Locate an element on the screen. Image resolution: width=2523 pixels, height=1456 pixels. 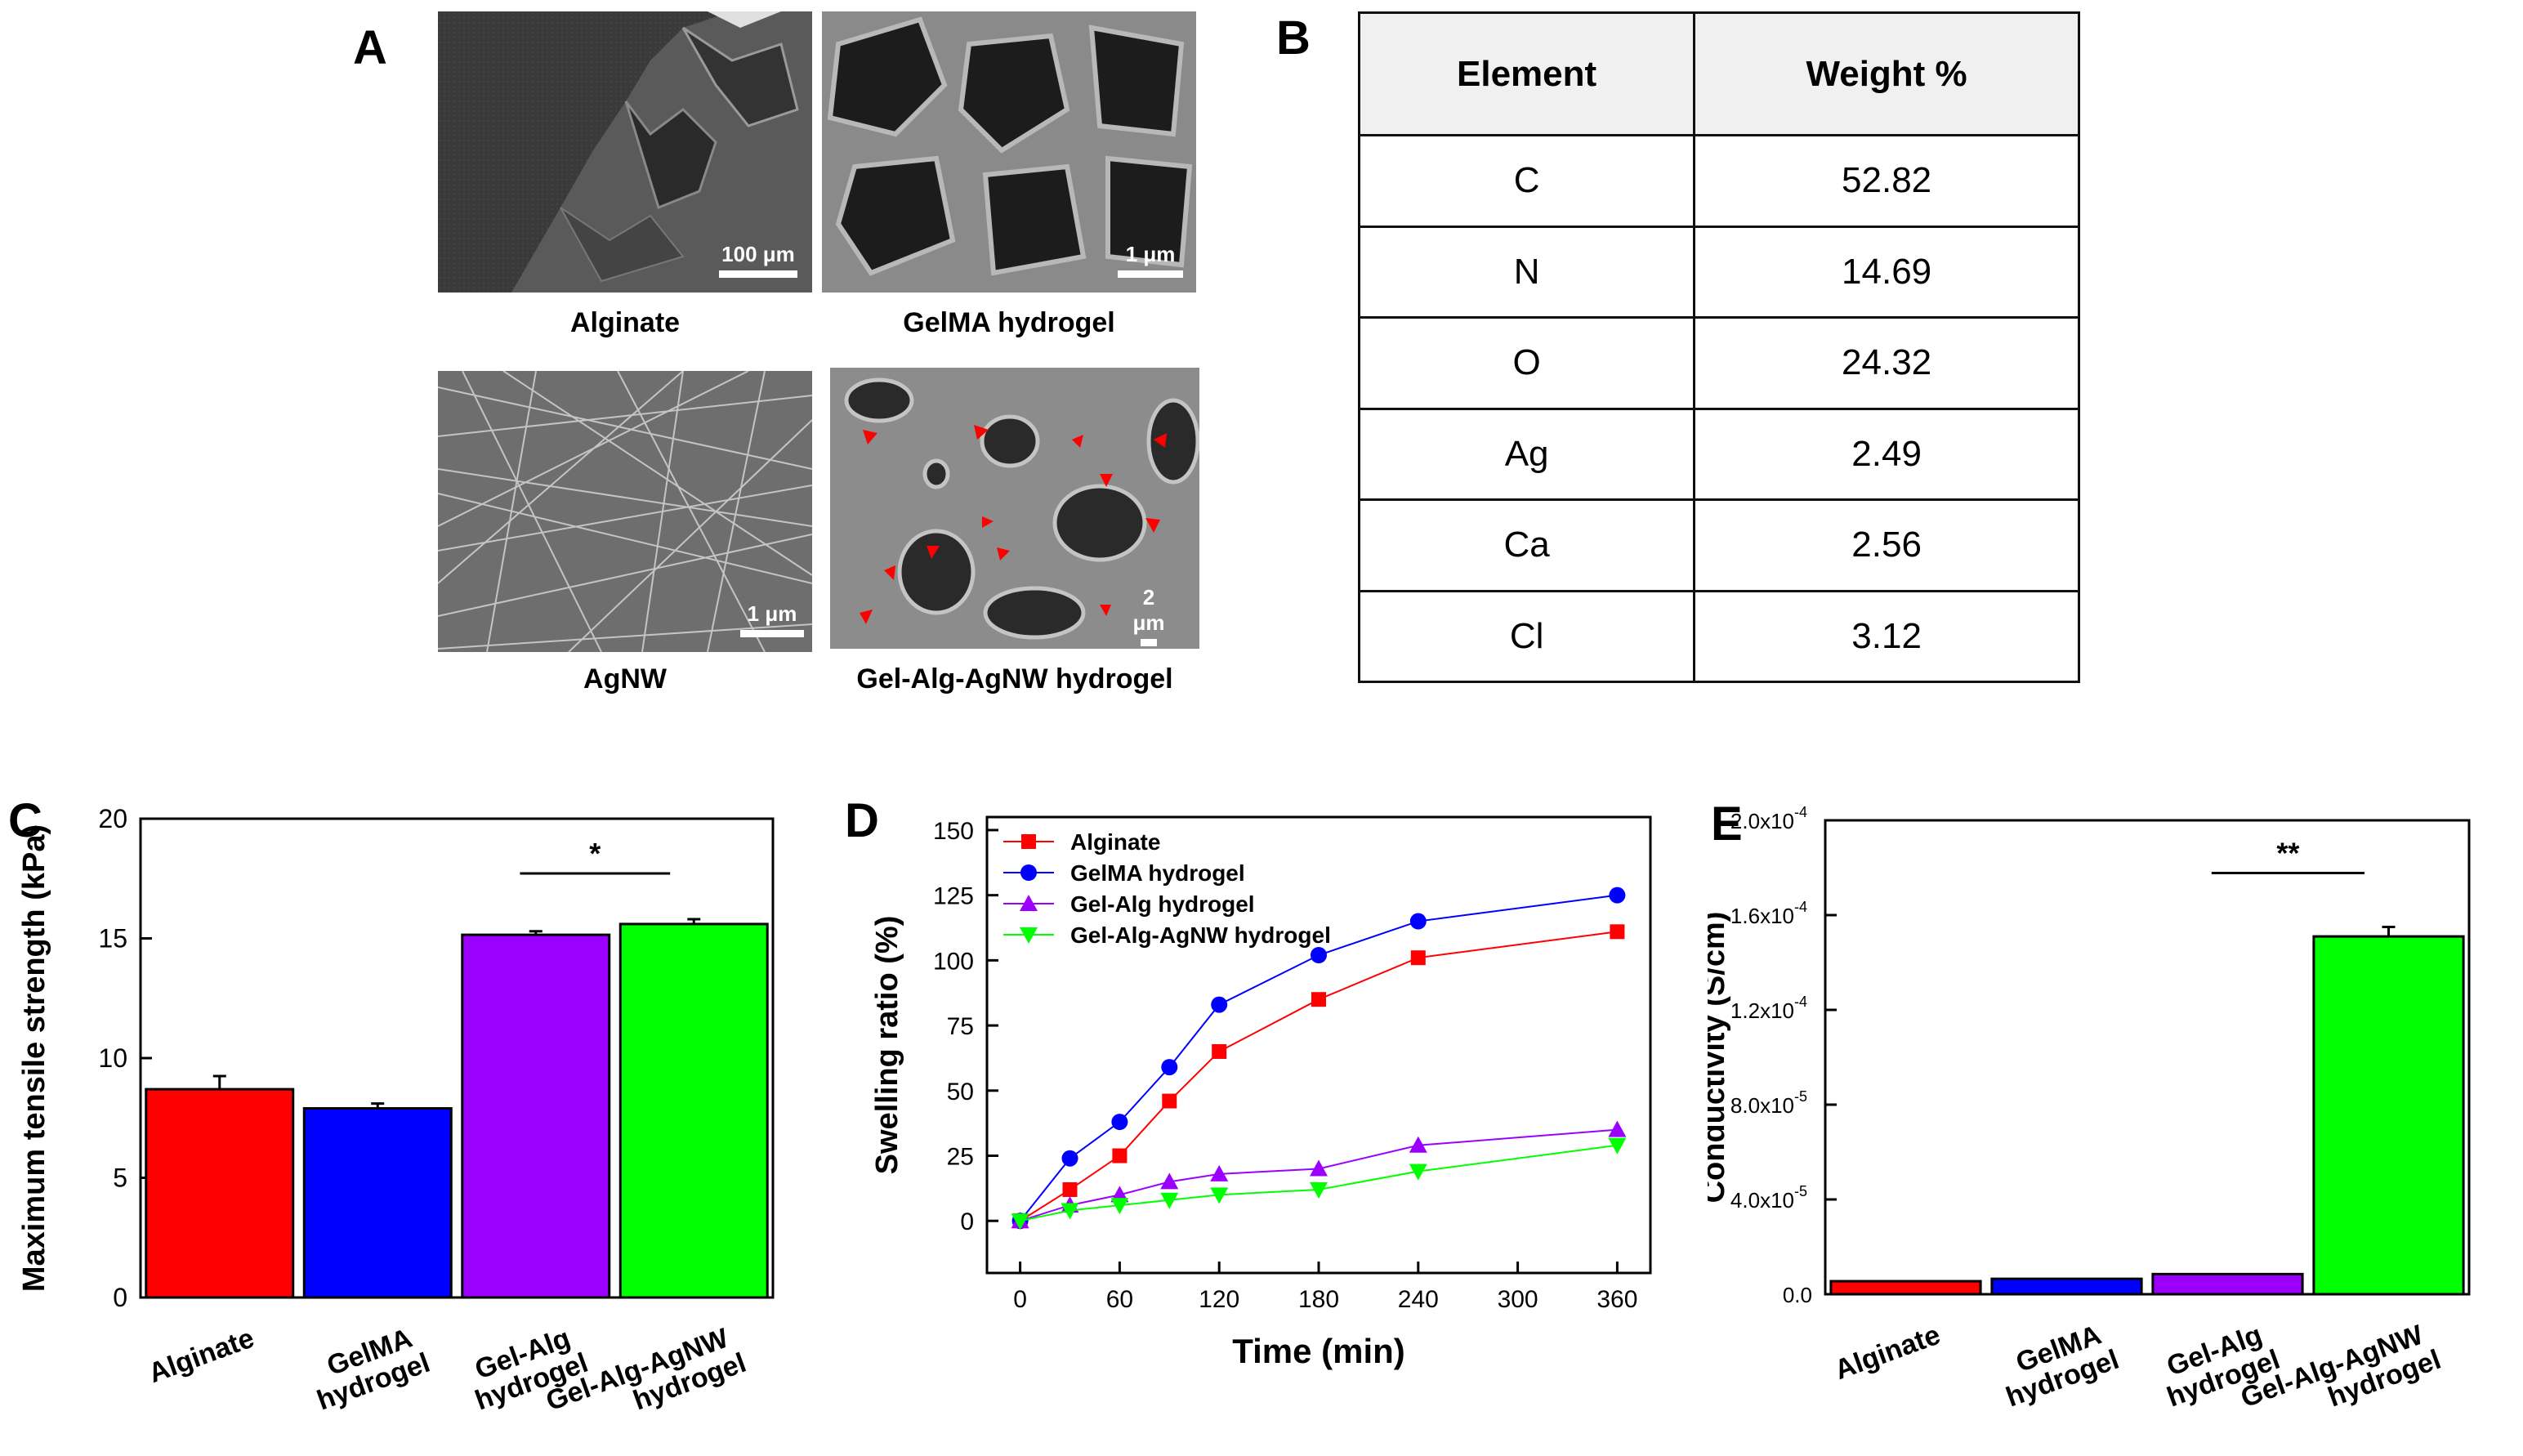
category-label-4: Gel-Alg-AgNWhydrogel is located at coordinates (646, 1382).